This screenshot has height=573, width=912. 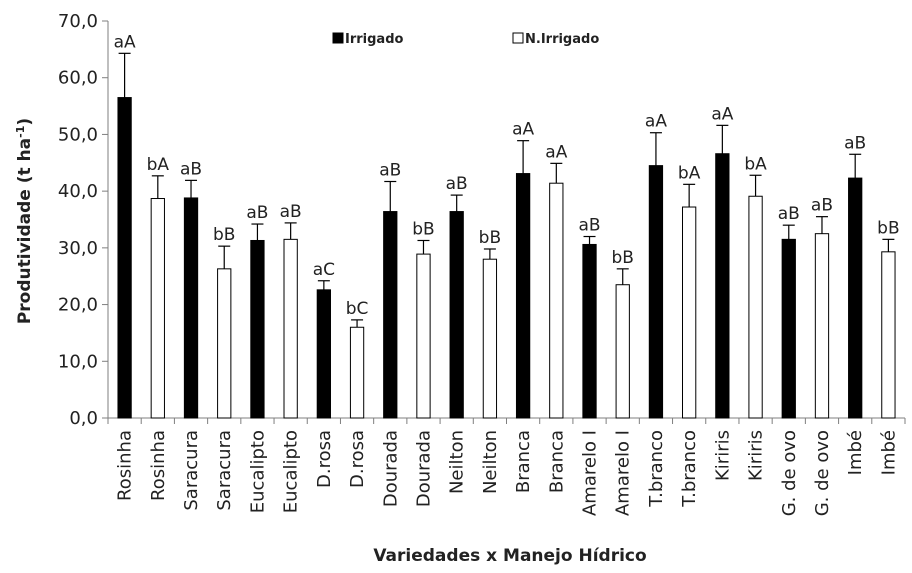 What do you see at coordinates (509, 556) in the screenshot?
I see `x-axis-title: Variedades x Manejo Hídrico` at bounding box center [509, 556].